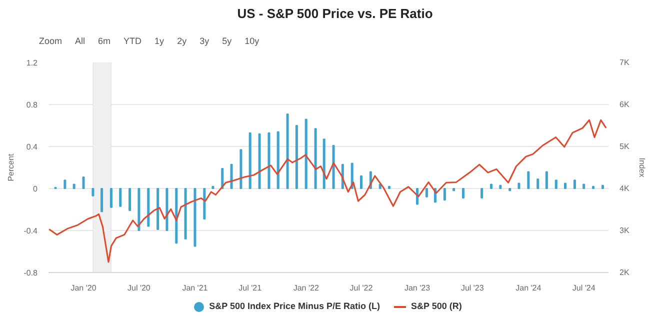 The height and width of the screenshot is (330, 660). Describe the element at coordinates (250, 288) in the screenshot. I see `x-tick-label: Jul '21` at that location.